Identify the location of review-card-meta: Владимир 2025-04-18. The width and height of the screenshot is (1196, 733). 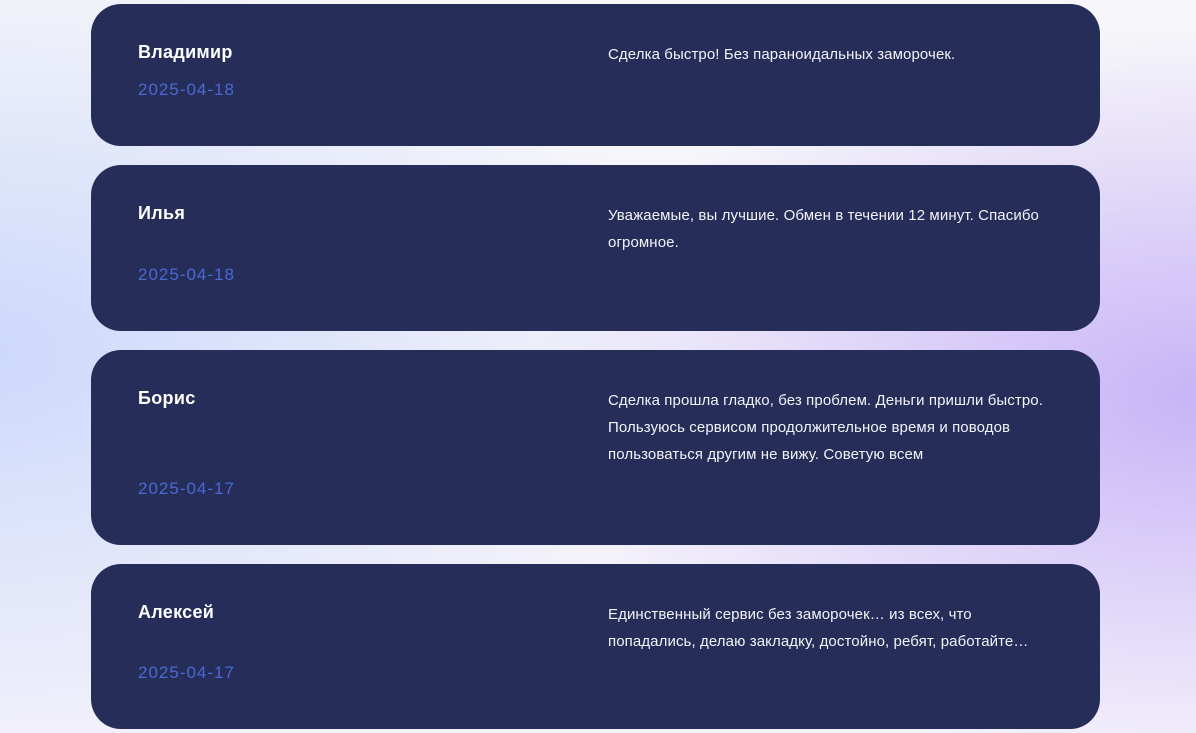
(373, 71).